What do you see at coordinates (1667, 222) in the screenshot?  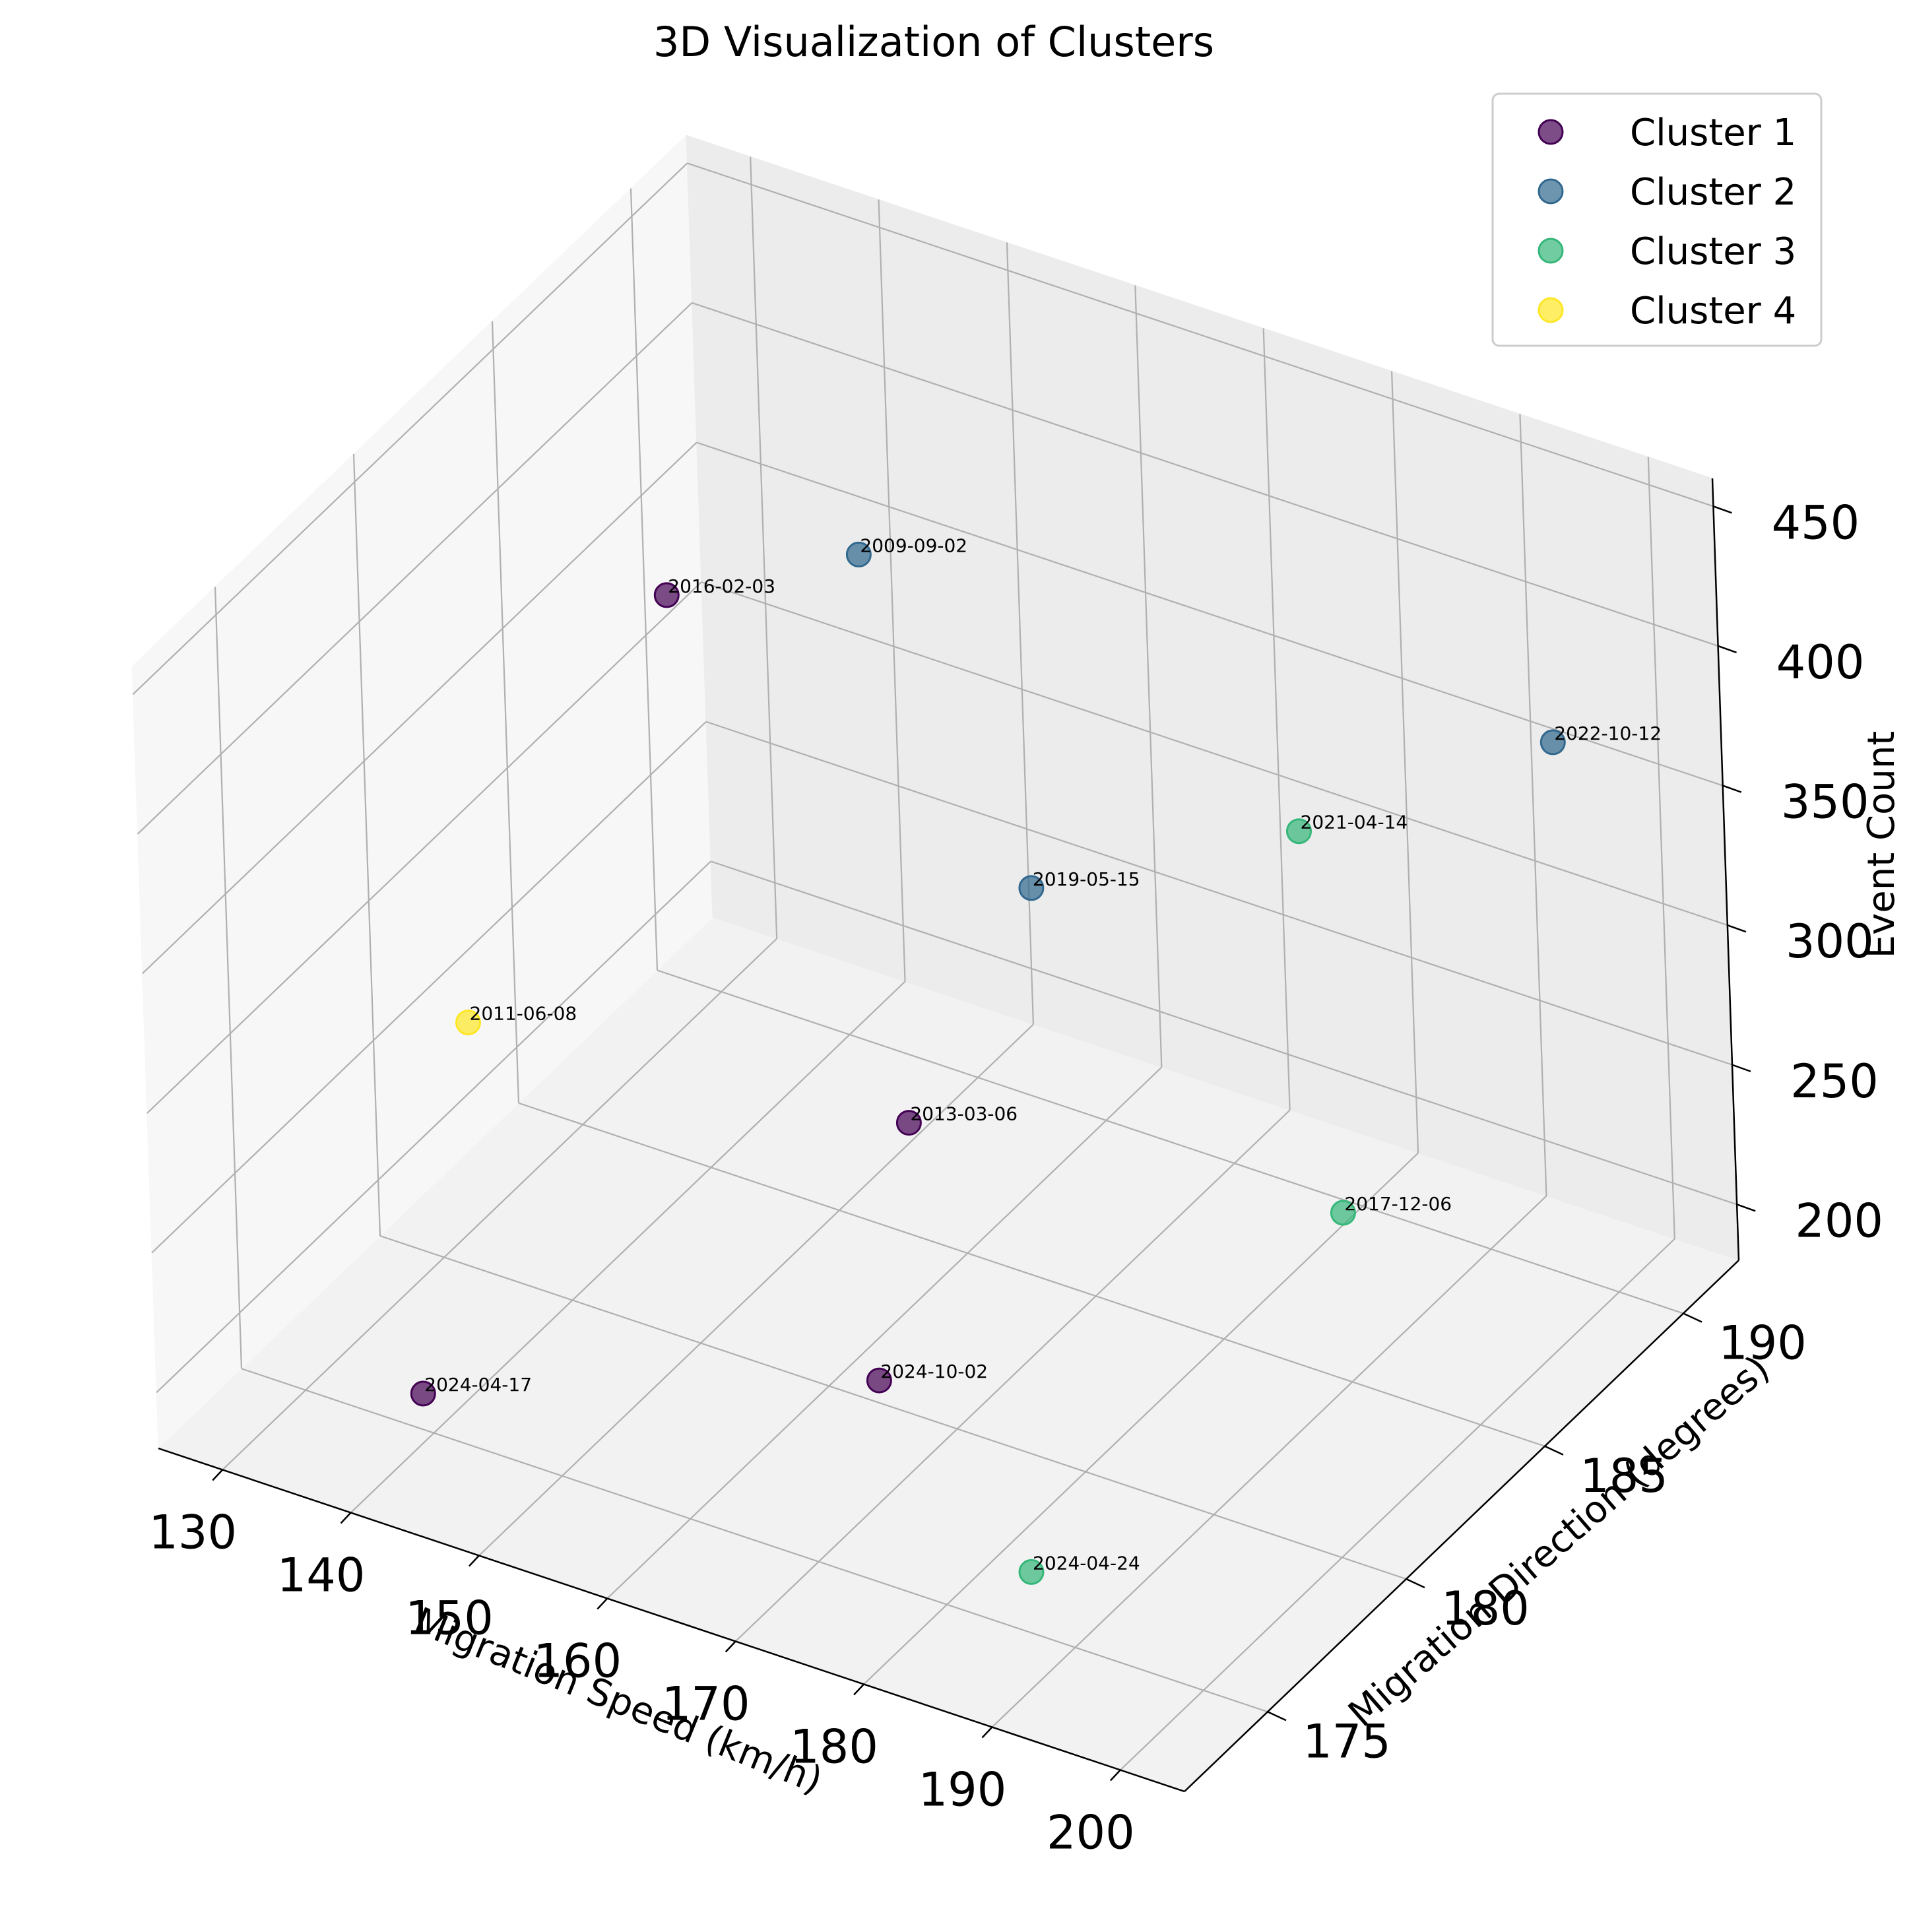 I see `legend-items: Cluster 1 Cluster 2 Cluster 3 Cluster 4` at bounding box center [1667, 222].